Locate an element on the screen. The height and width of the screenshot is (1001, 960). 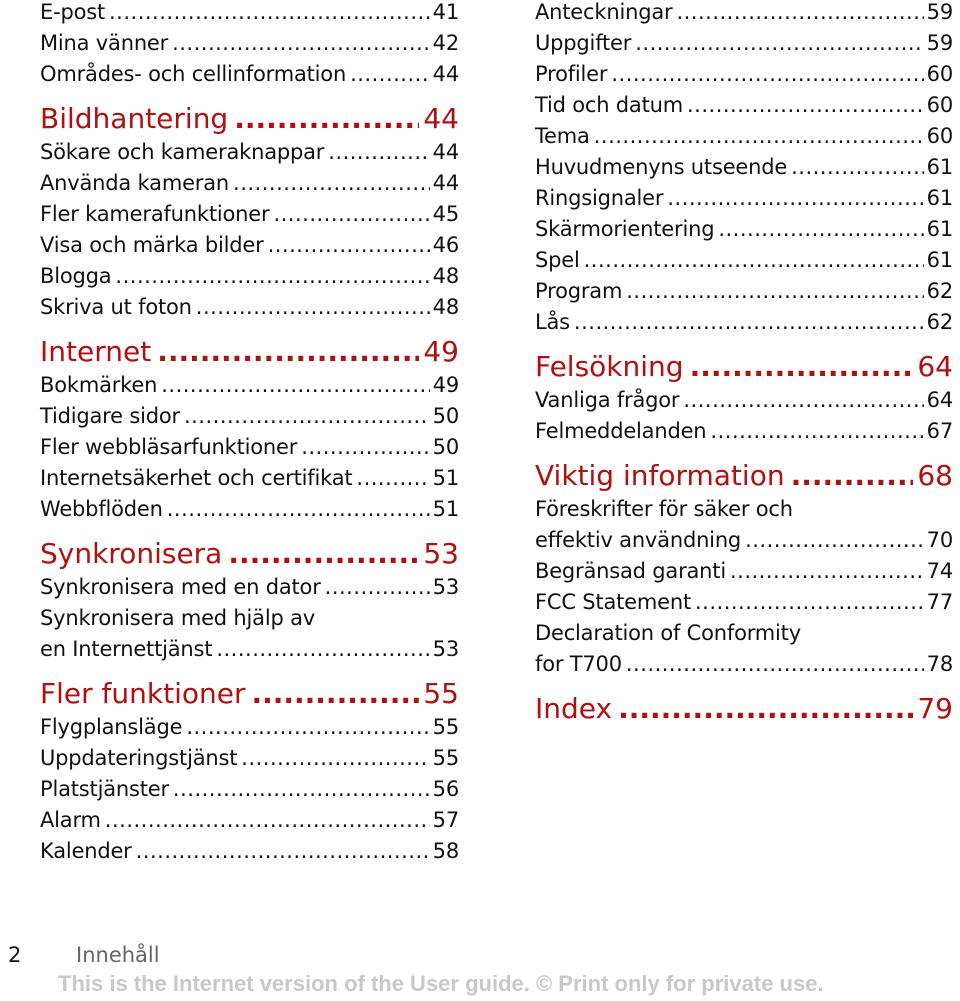
toc-entry: Kalender 58 is located at coordinates (249, 851).